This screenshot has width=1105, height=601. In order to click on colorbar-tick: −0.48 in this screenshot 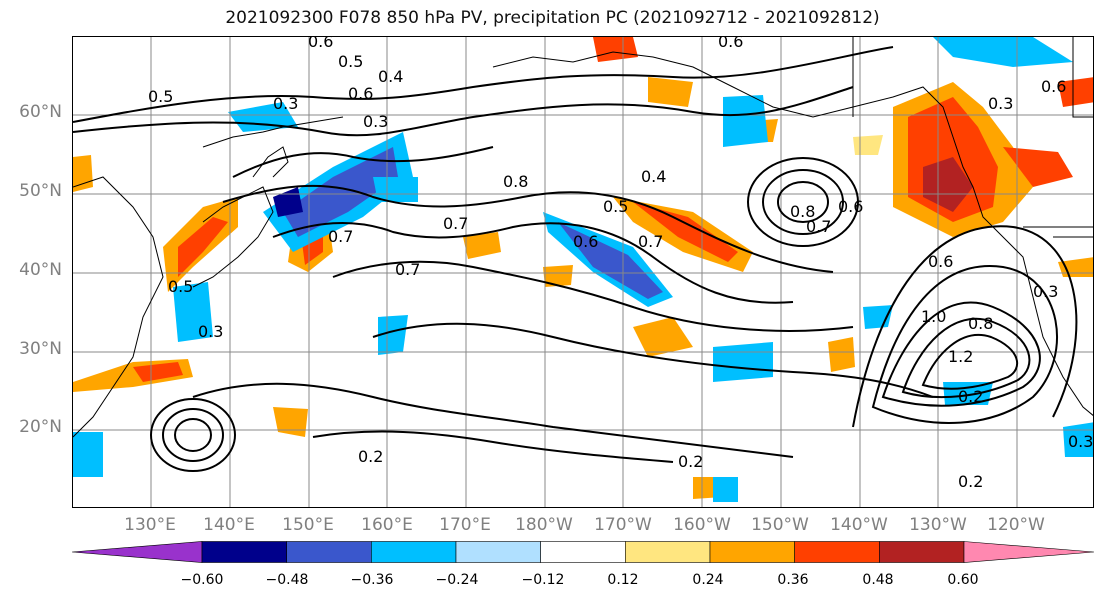, I will do `click(287, 580)`.